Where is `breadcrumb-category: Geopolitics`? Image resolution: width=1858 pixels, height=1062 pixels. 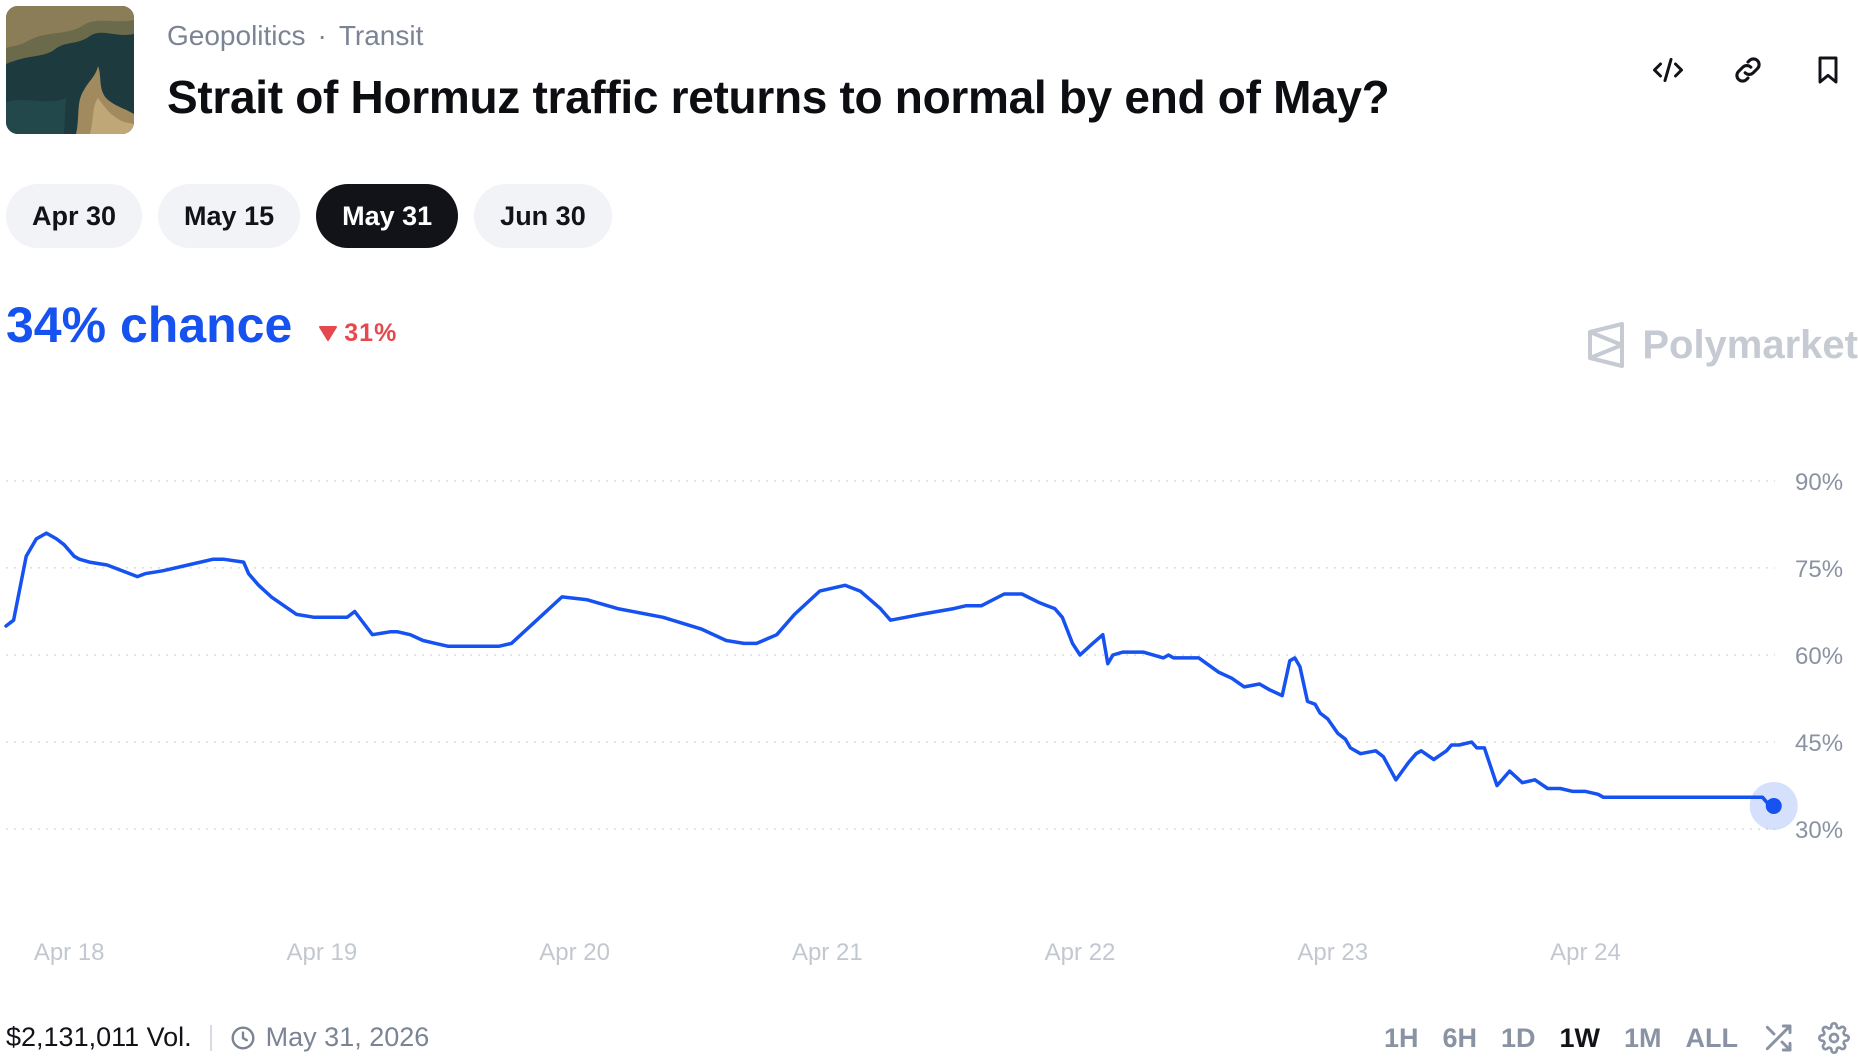 breadcrumb-category: Geopolitics is located at coordinates (236, 35).